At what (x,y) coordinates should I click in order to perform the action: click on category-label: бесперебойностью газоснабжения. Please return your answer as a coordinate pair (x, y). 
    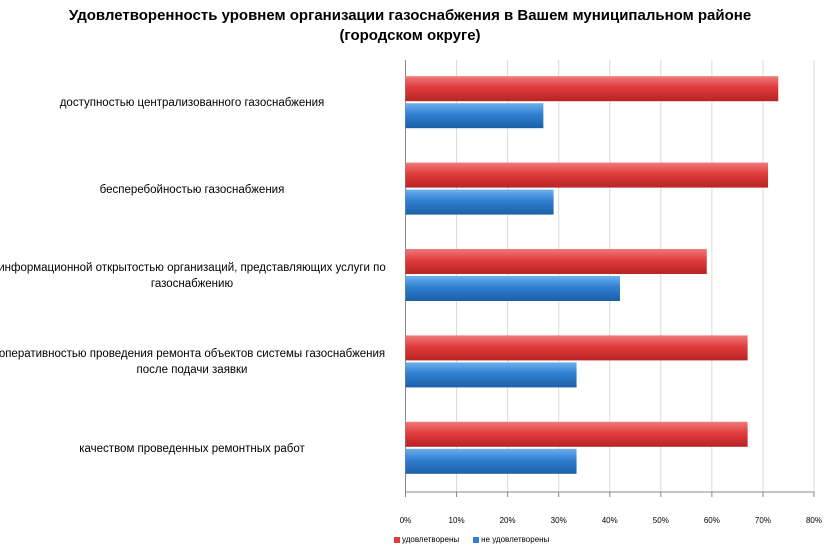
    Looking at the image, I should click on (192, 189).